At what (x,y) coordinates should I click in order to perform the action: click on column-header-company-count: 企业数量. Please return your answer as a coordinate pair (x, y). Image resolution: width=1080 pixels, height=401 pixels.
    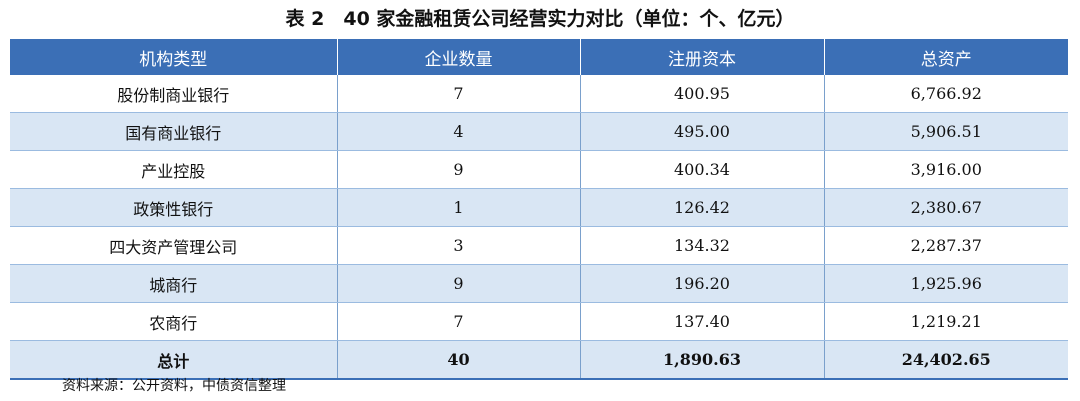
    Looking at the image, I should click on (458, 57).